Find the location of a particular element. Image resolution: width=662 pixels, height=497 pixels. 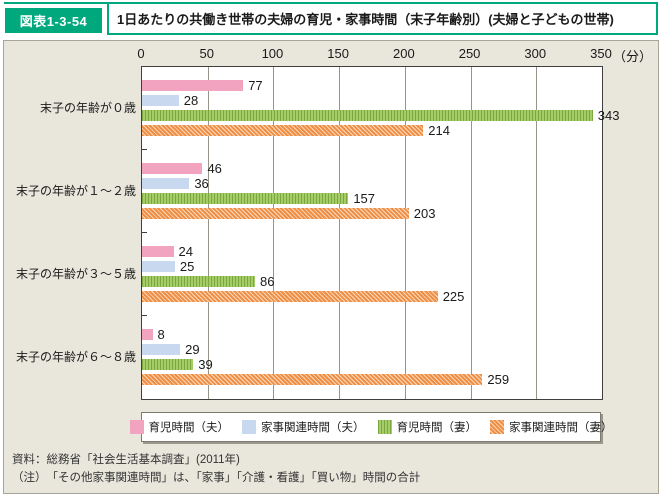

footer-source: 資料：総務省「社会生活基本調査」(2011年) is located at coordinates (126, 460).